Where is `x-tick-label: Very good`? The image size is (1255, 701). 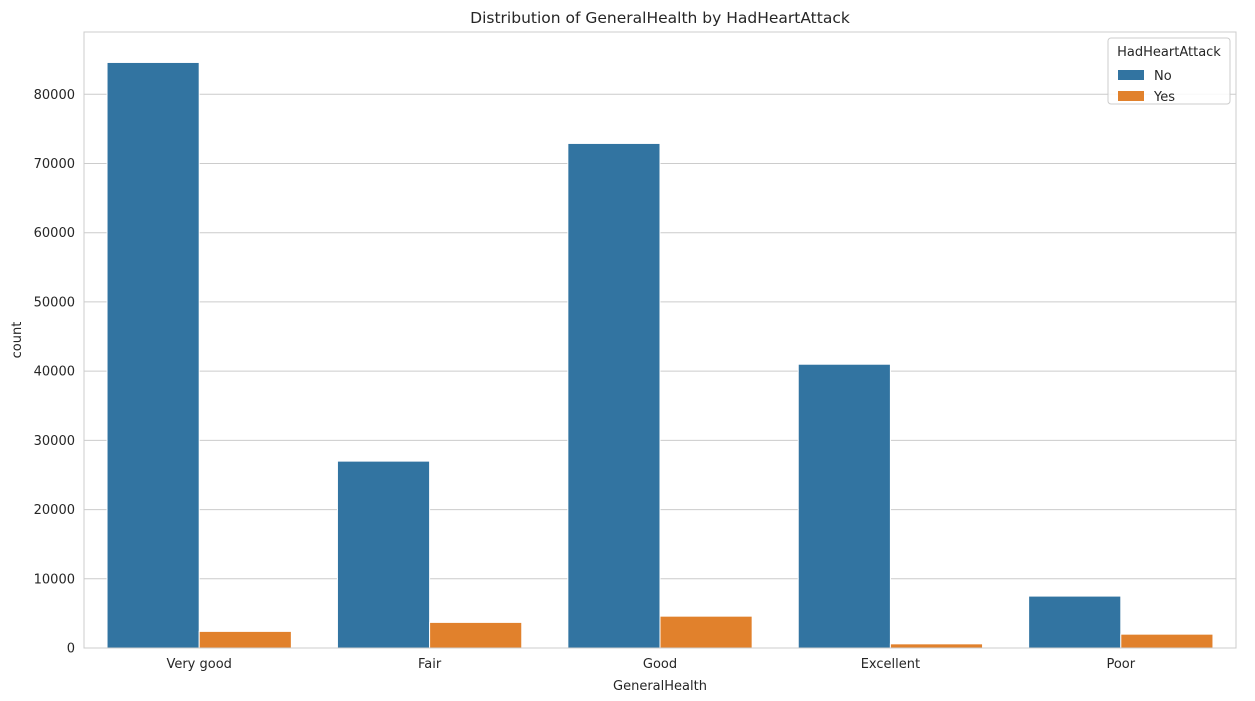
x-tick-label: Very good is located at coordinates (198, 664).